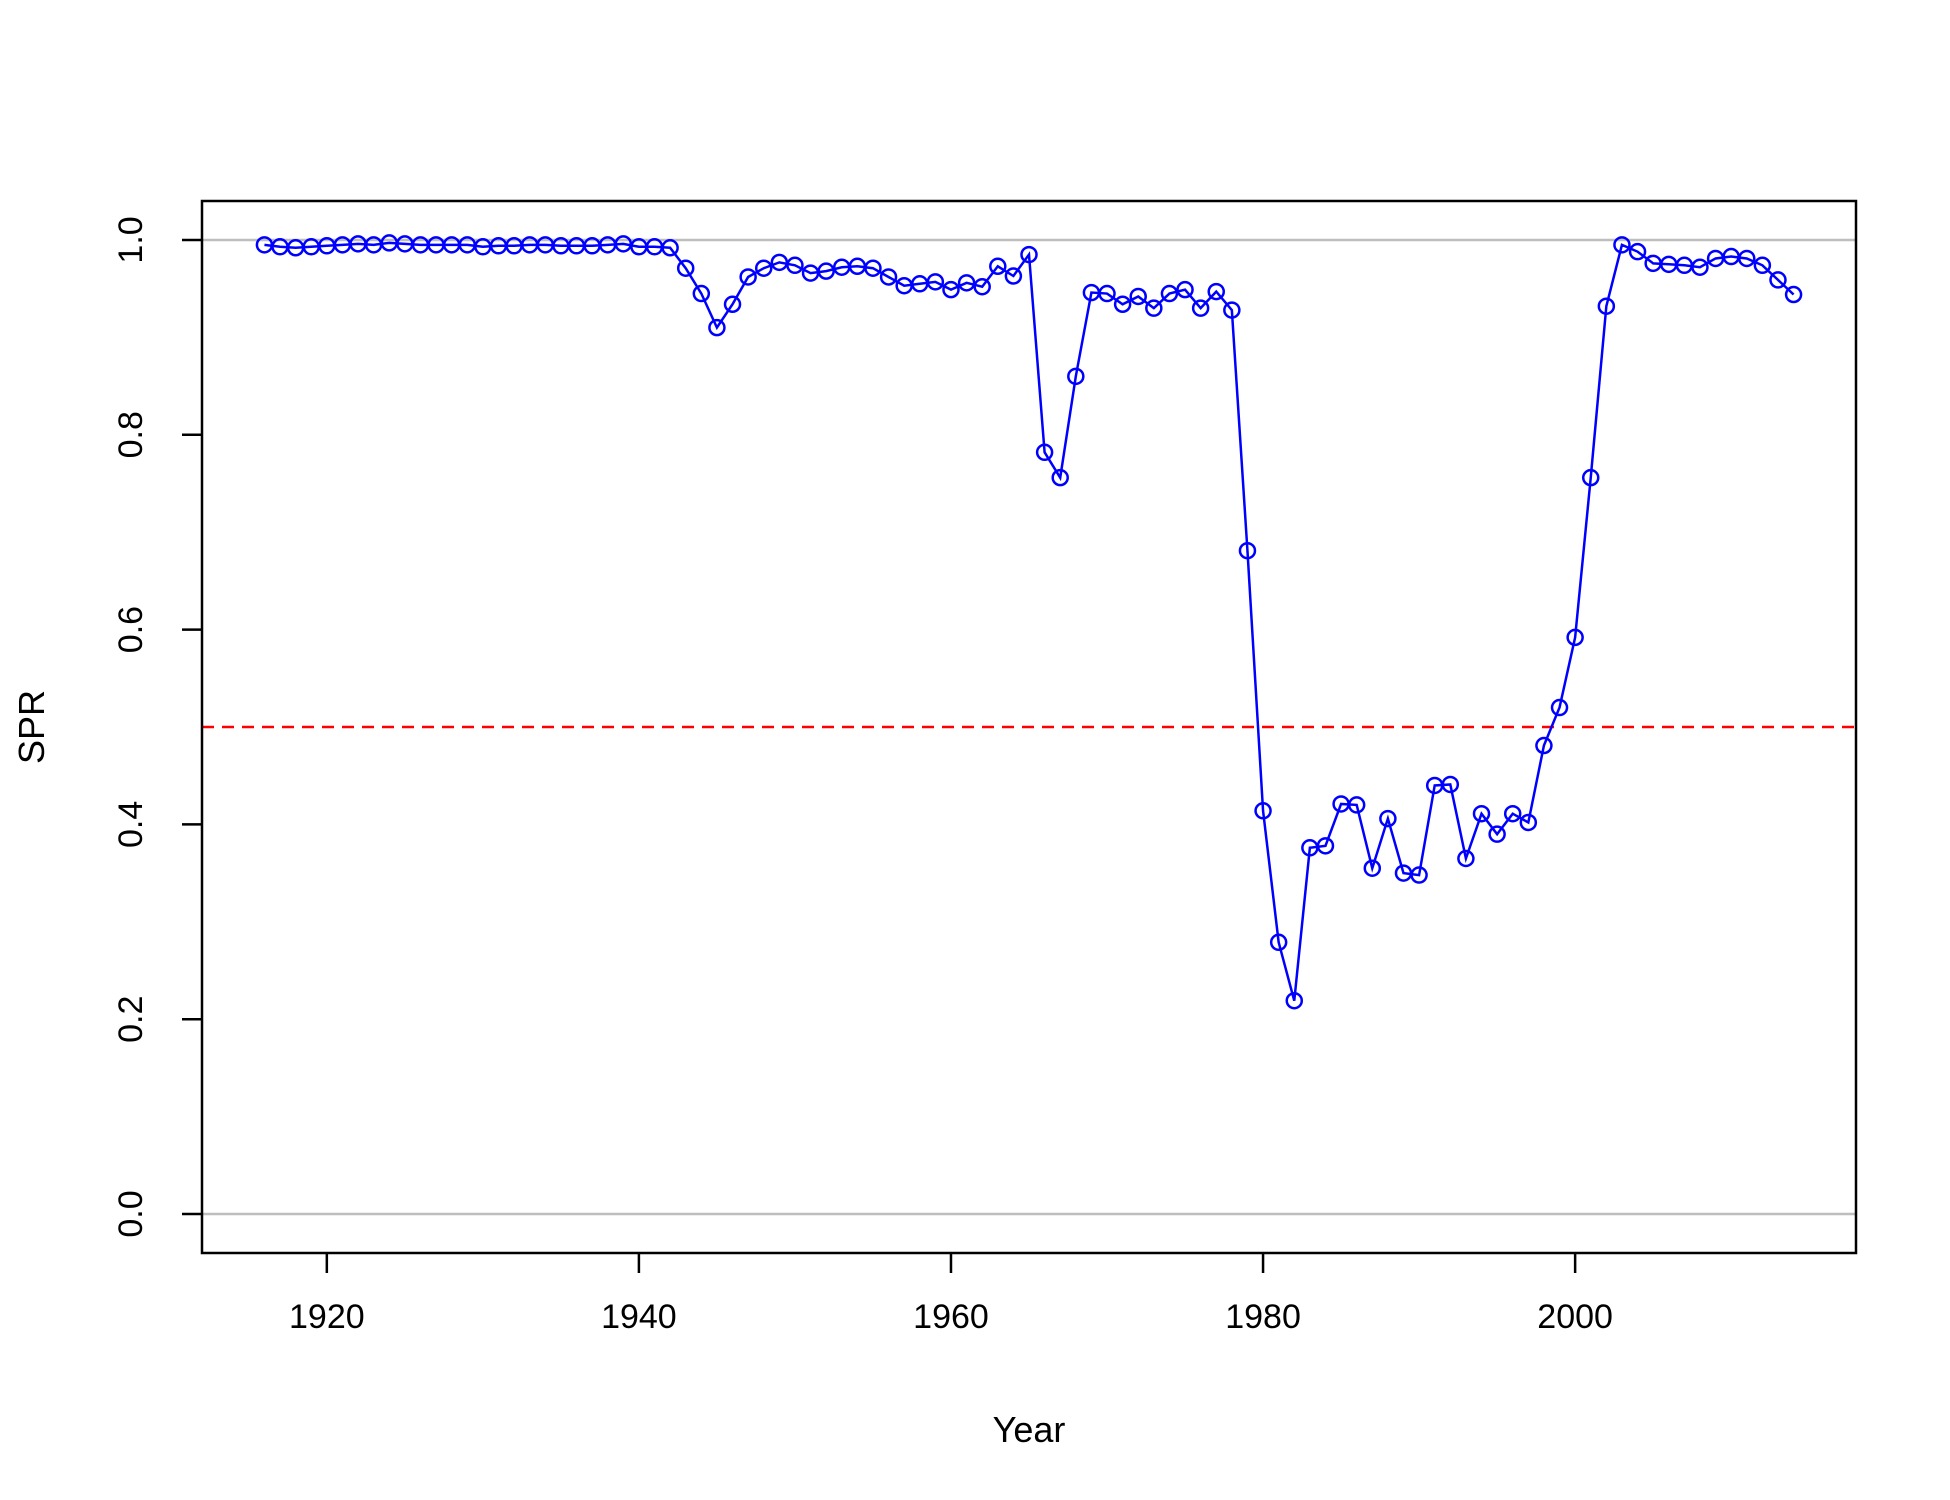 The image size is (1950, 1500). What do you see at coordinates (1044, 452) in the screenshot?
I see `data-point-1966` at bounding box center [1044, 452].